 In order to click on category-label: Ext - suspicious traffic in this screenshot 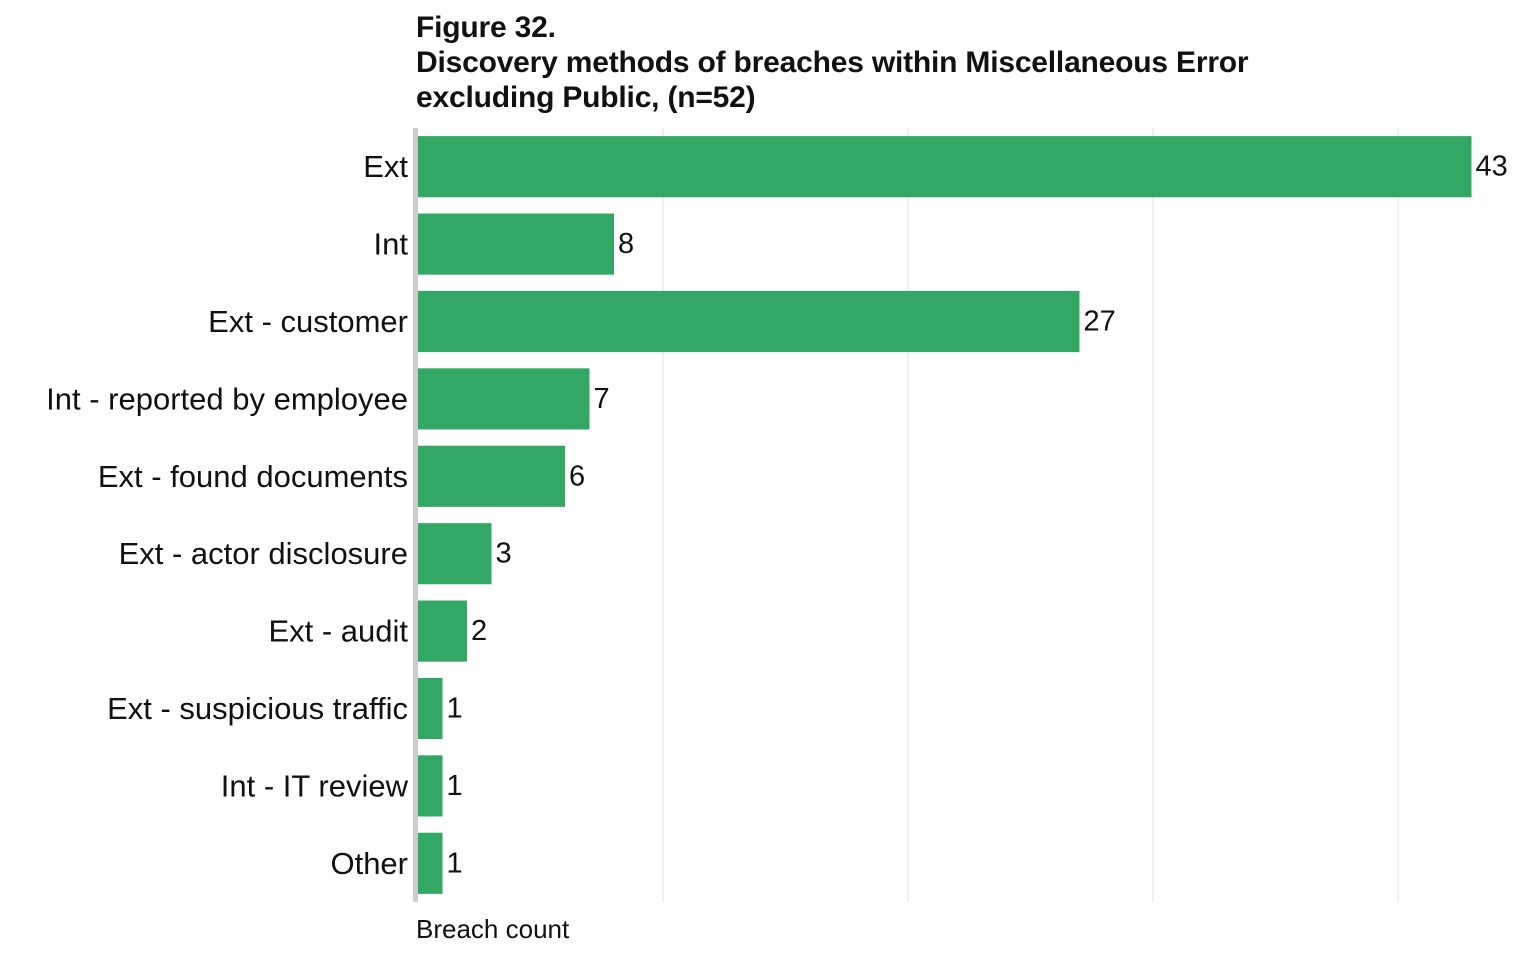, I will do `click(257, 708)`.